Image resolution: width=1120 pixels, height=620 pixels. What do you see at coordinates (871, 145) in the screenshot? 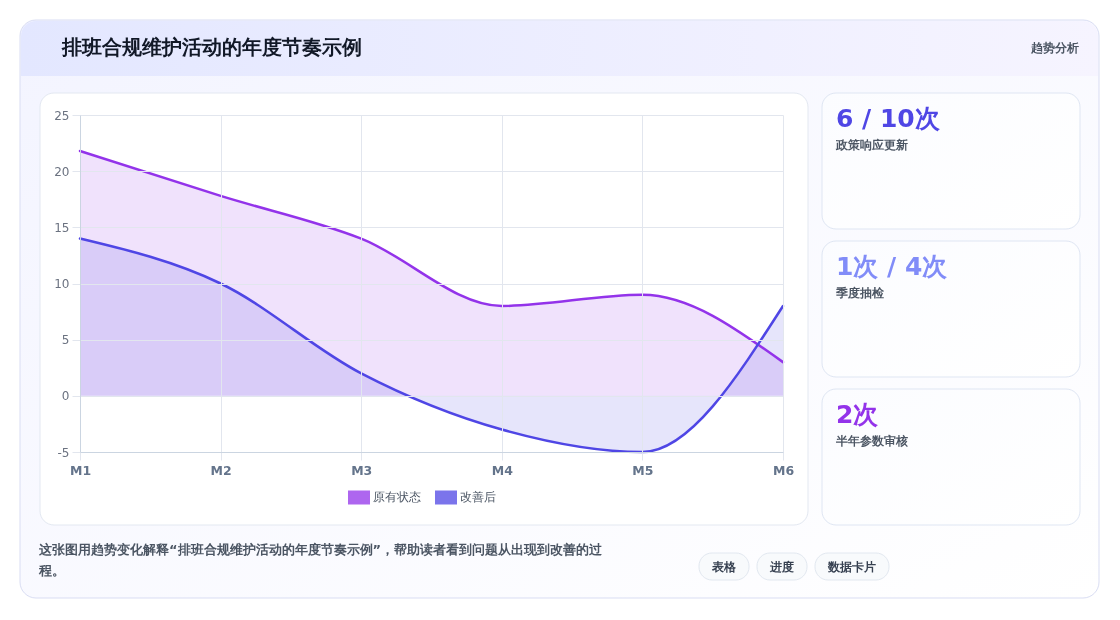
I see `text: 政策响应更新` at bounding box center [871, 145].